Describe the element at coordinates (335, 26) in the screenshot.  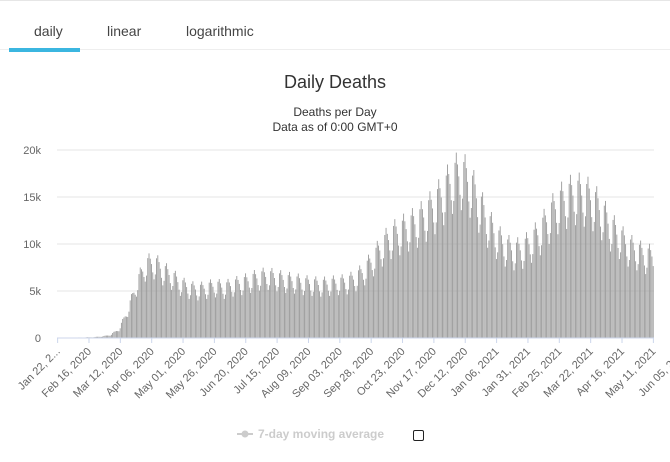
I see `tab-bar: daily linear logarithmic` at that location.